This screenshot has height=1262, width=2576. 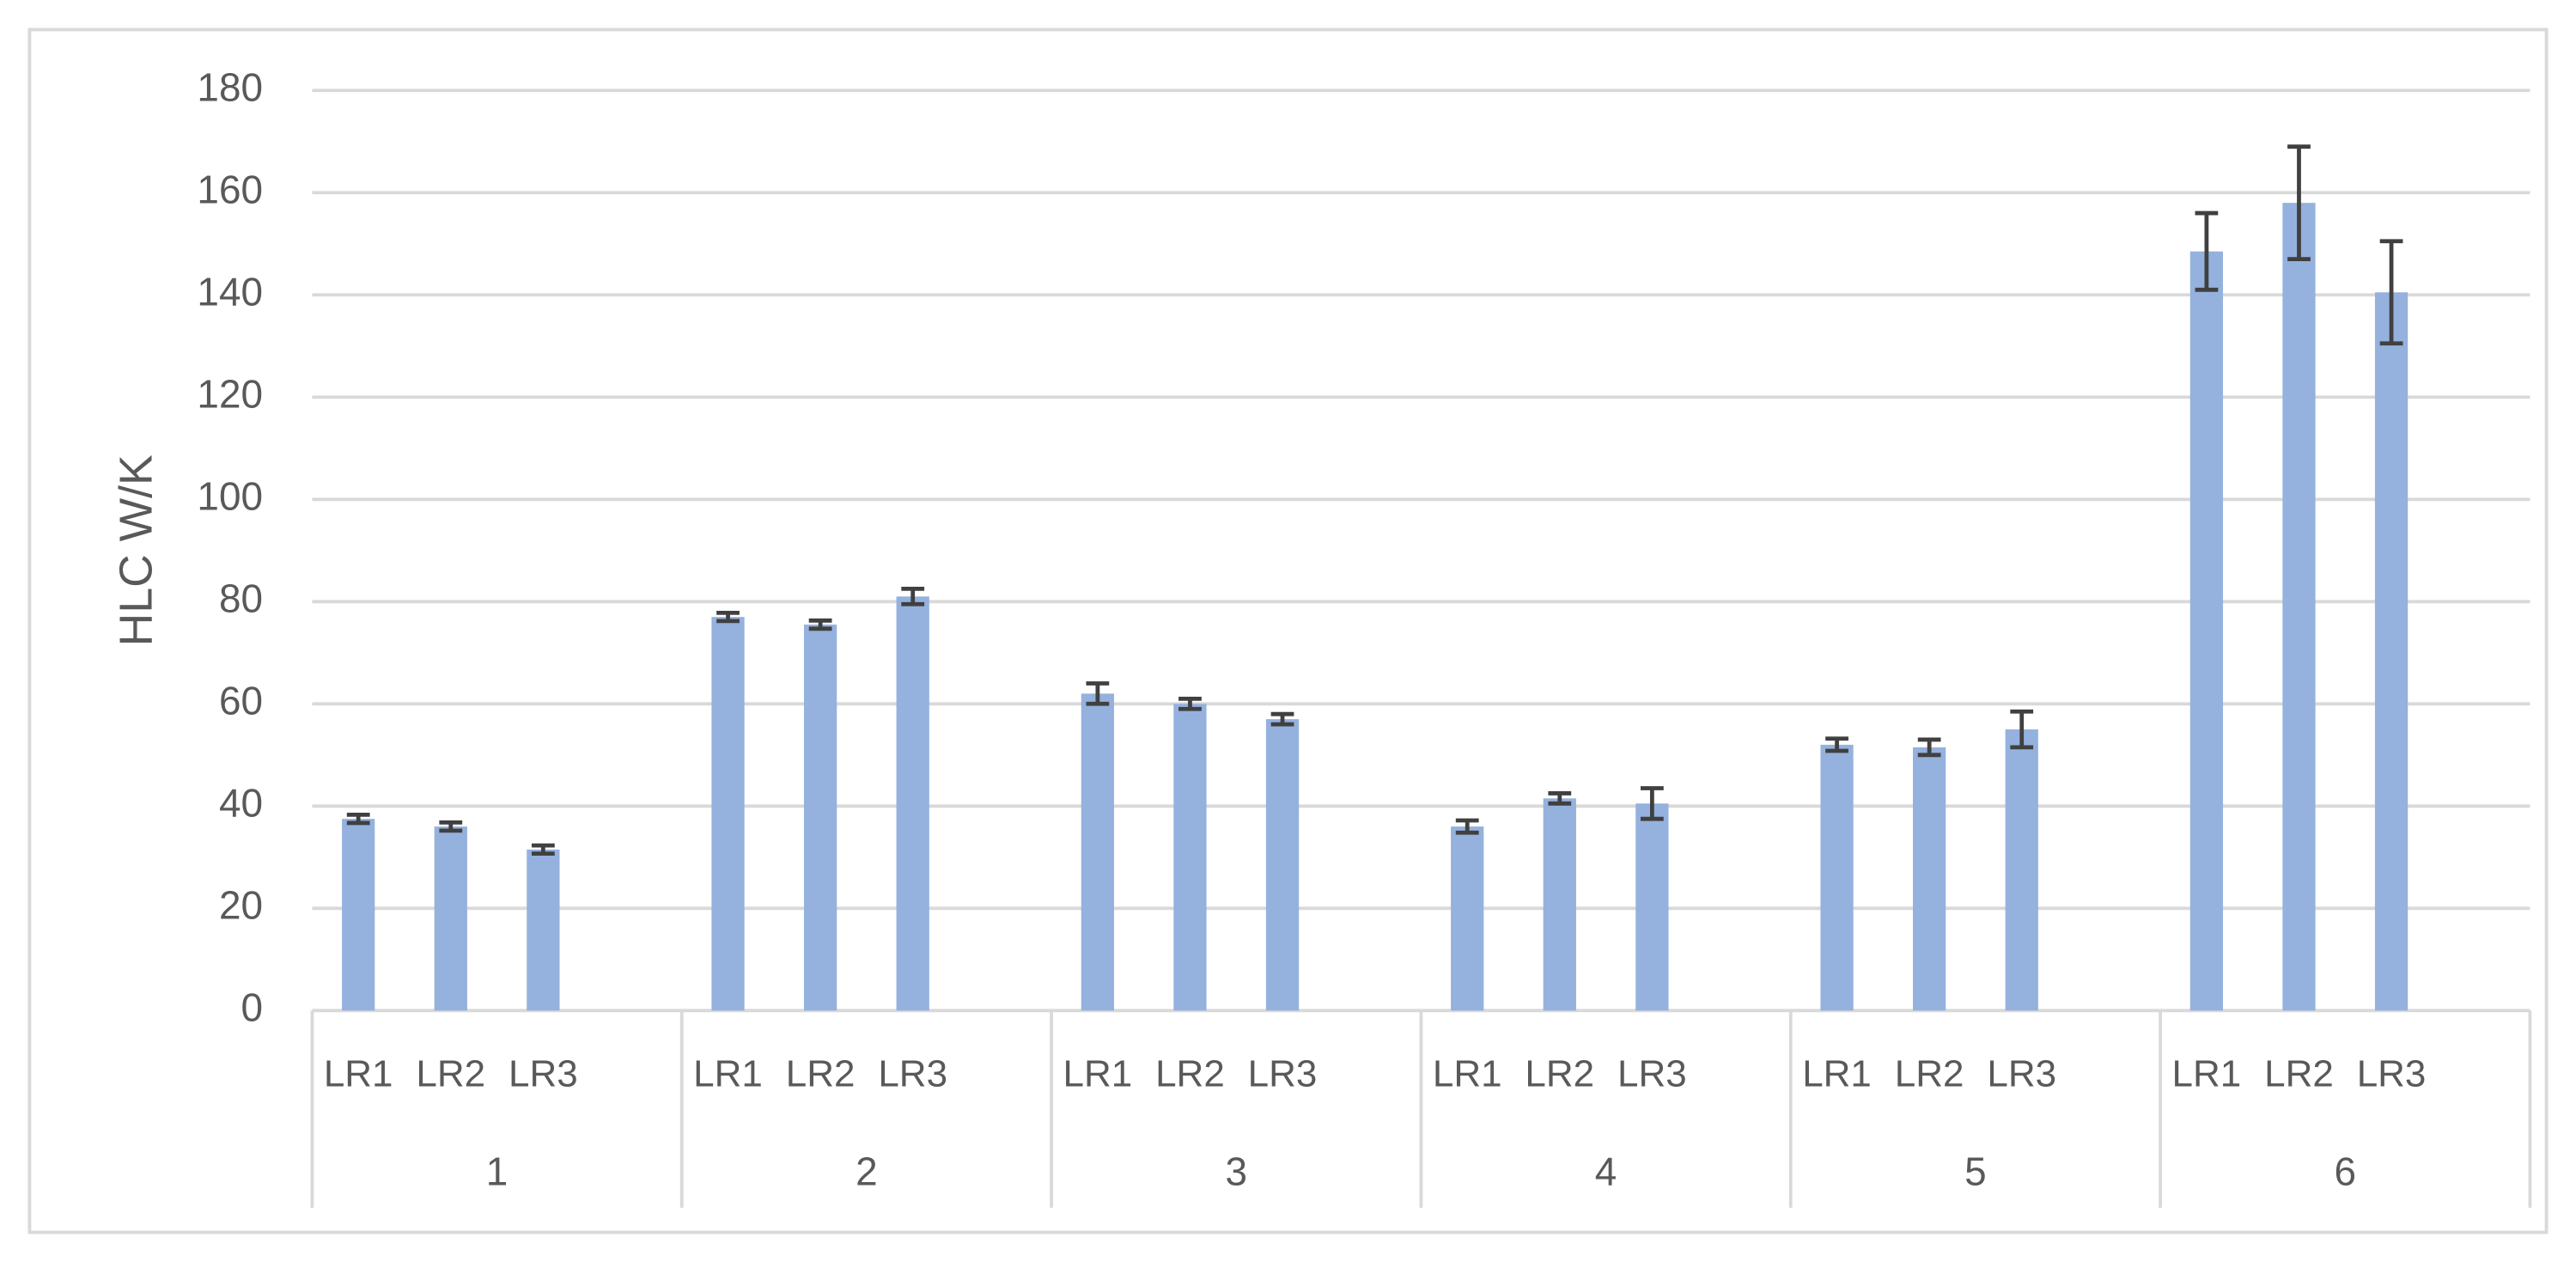 What do you see at coordinates (1236, 1171) in the screenshot?
I see `group-label: 3` at bounding box center [1236, 1171].